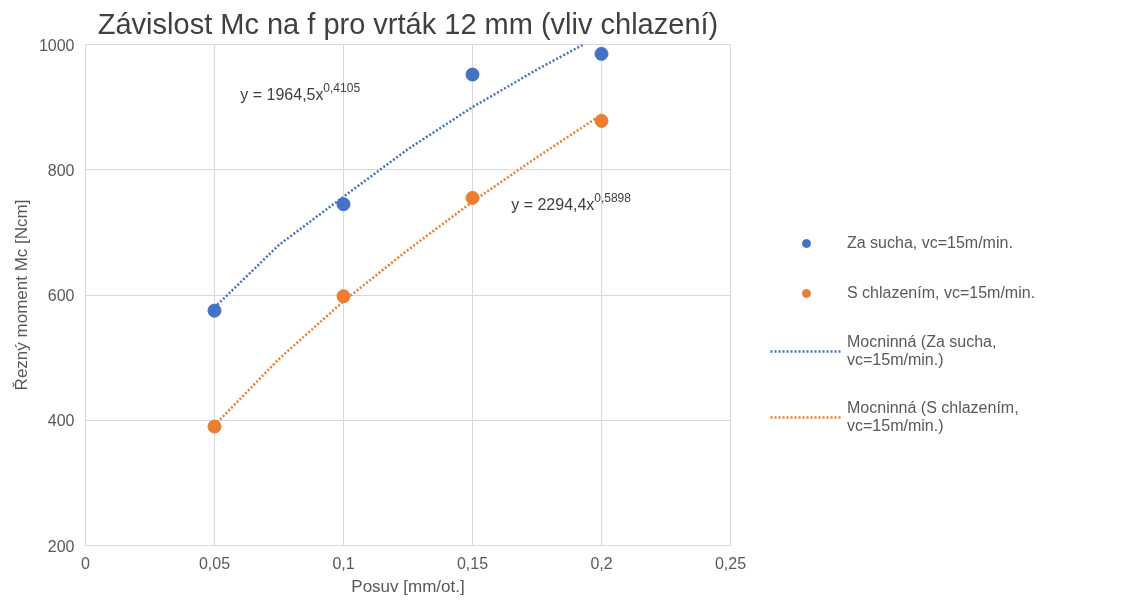 The width and height of the screenshot is (1130, 604). I want to click on x-axis-title: Posuv [mm/ot.], so click(408, 586).